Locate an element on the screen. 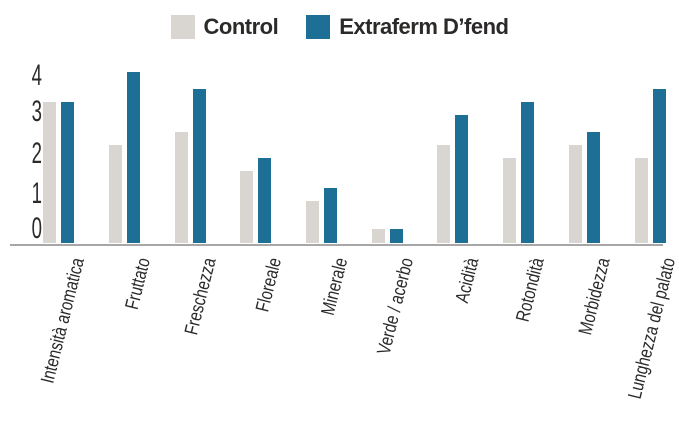 This screenshot has width=679, height=439. bar-control-freschezza is located at coordinates (181, 188).